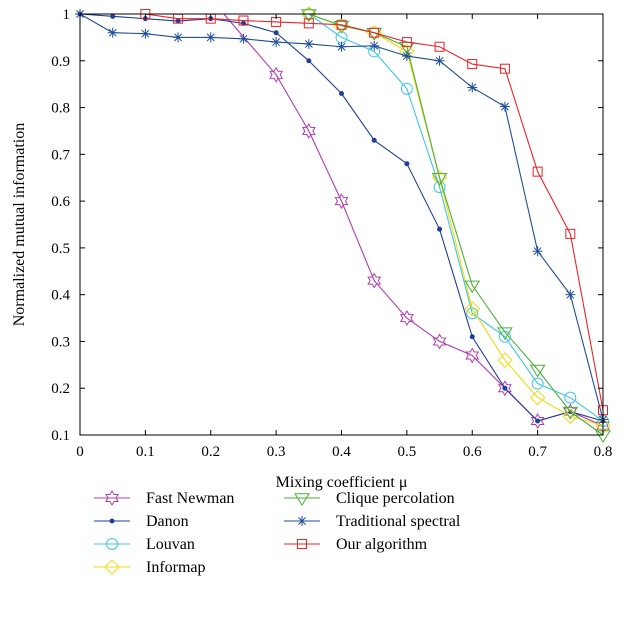 The width and height of the screenshot is (625, 618). Describe the element at coordinates (60, 62) in the screenshot. I see `y-tick-label: 0.9` at that location.